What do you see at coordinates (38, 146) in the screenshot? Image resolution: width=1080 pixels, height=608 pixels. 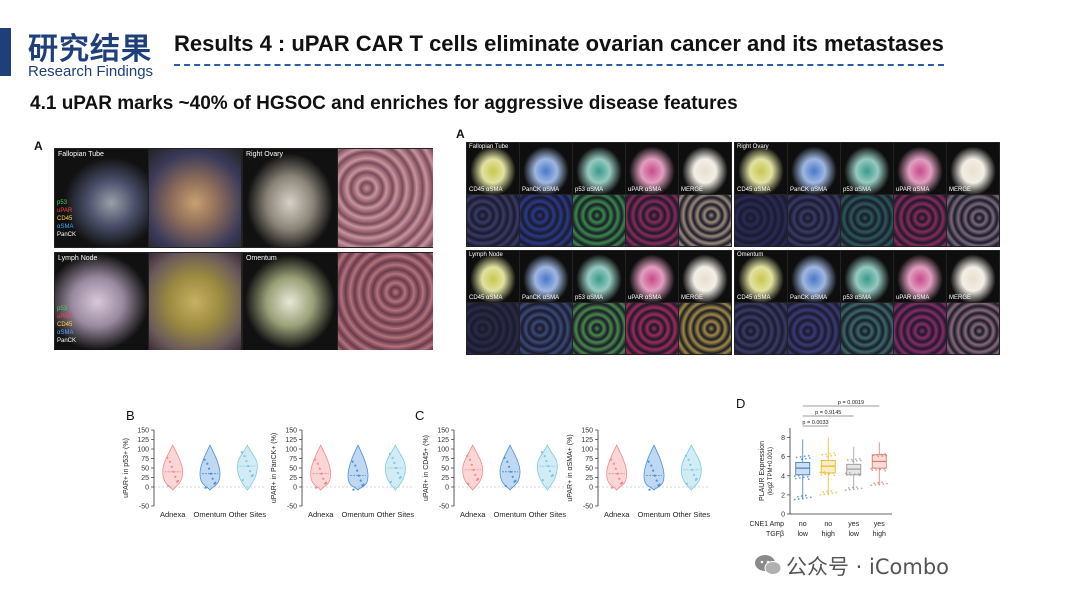 I see `panel-letter-a-left: A` at bounding box center [38, 146].